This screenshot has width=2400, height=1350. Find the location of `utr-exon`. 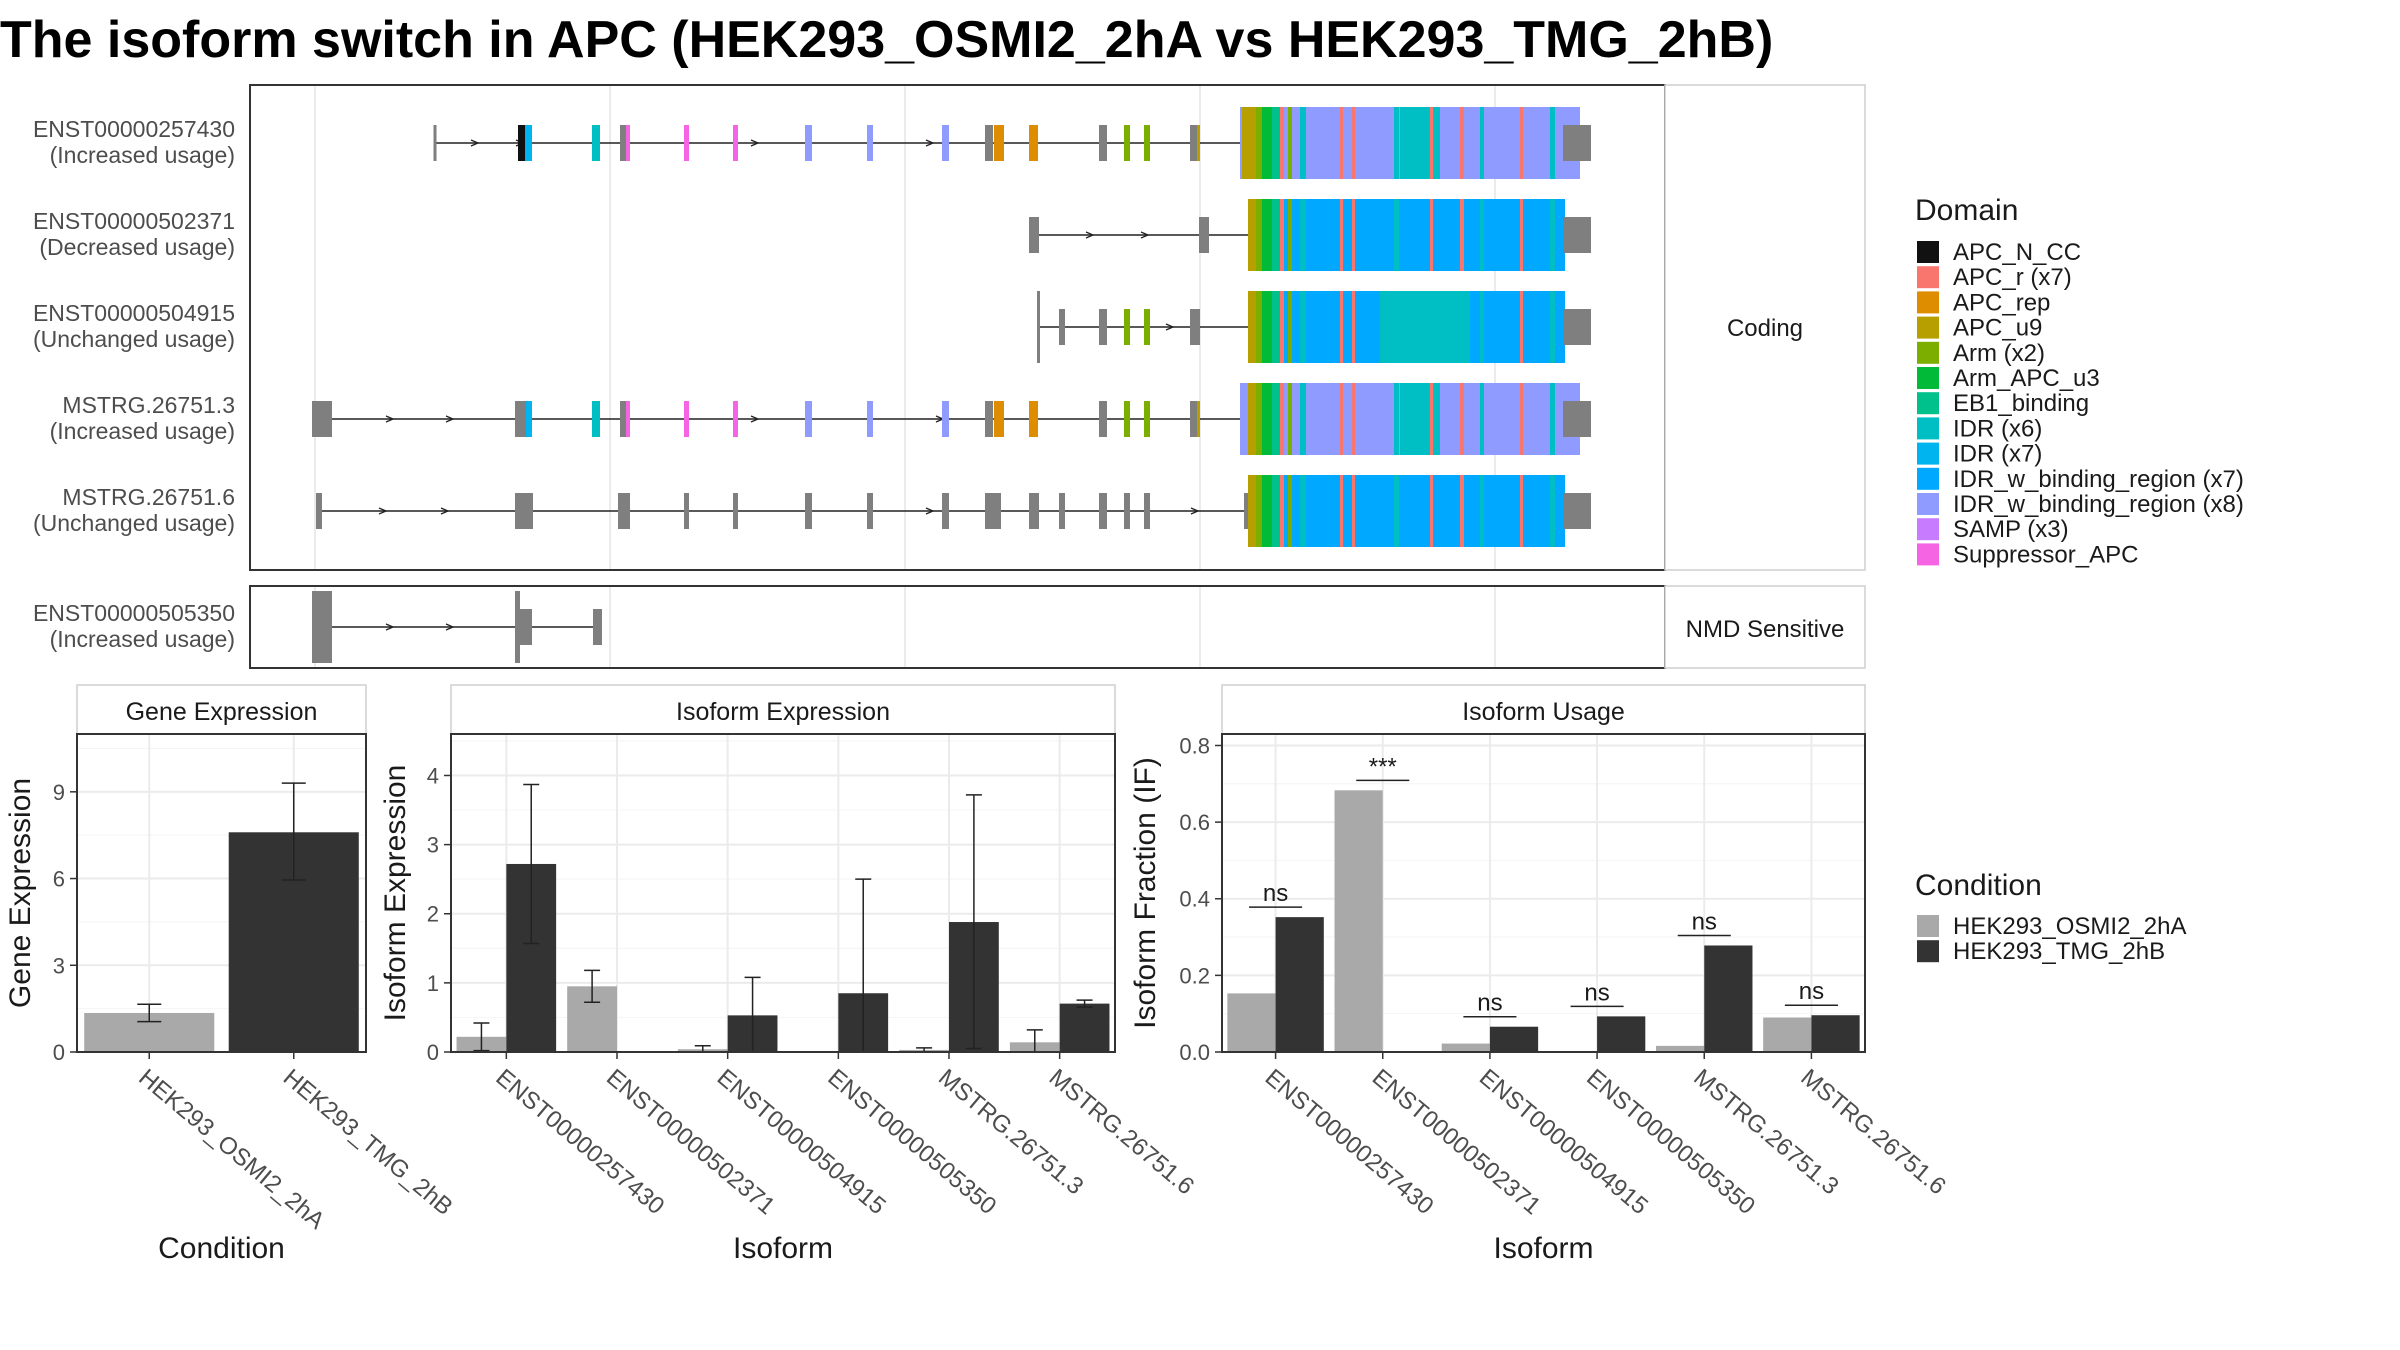

utr-exon is located at coordinates (1577, 235).